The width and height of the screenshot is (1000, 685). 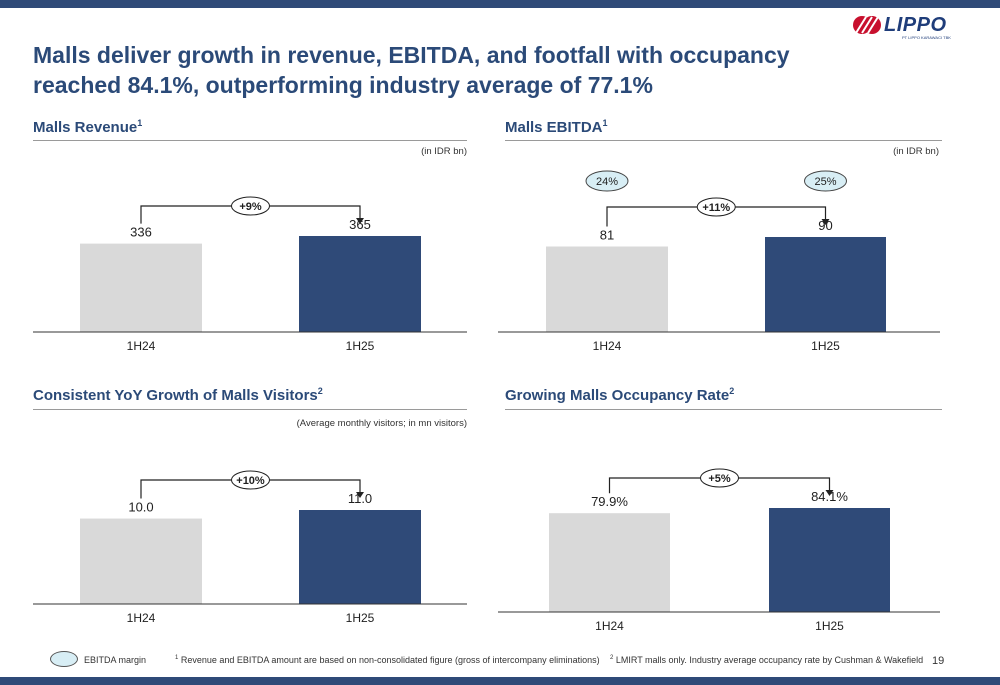 I want to click on growth-badge-label: +11%, so click(x=716, y=208).